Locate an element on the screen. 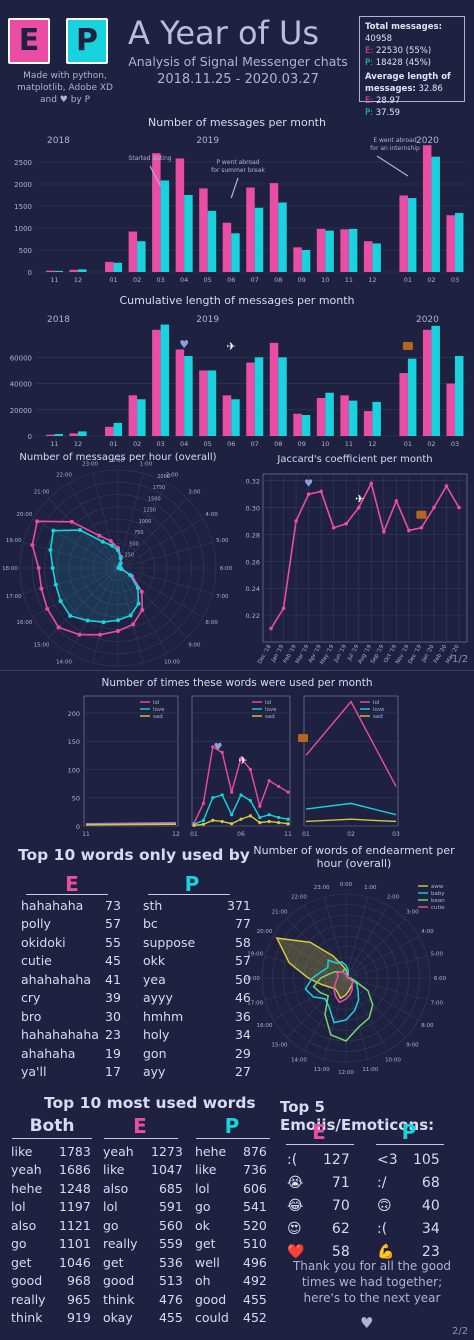  table-row: like 1047 is located at coordinates (143, 1170).